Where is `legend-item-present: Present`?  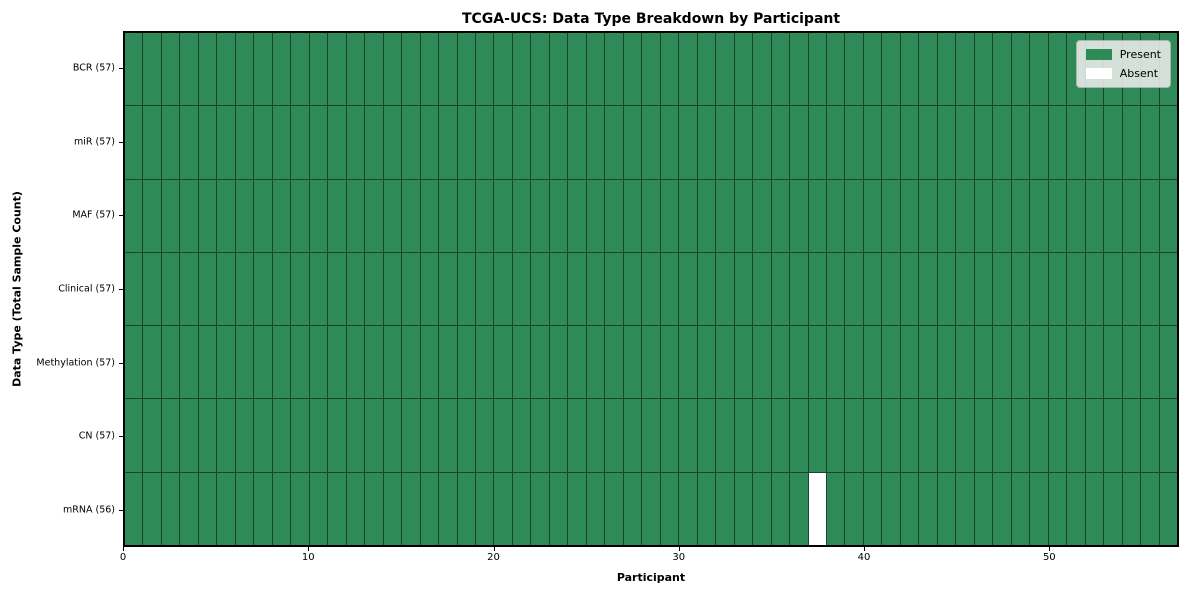
legend-item-present: Present is located at coordinates (1123, 54).